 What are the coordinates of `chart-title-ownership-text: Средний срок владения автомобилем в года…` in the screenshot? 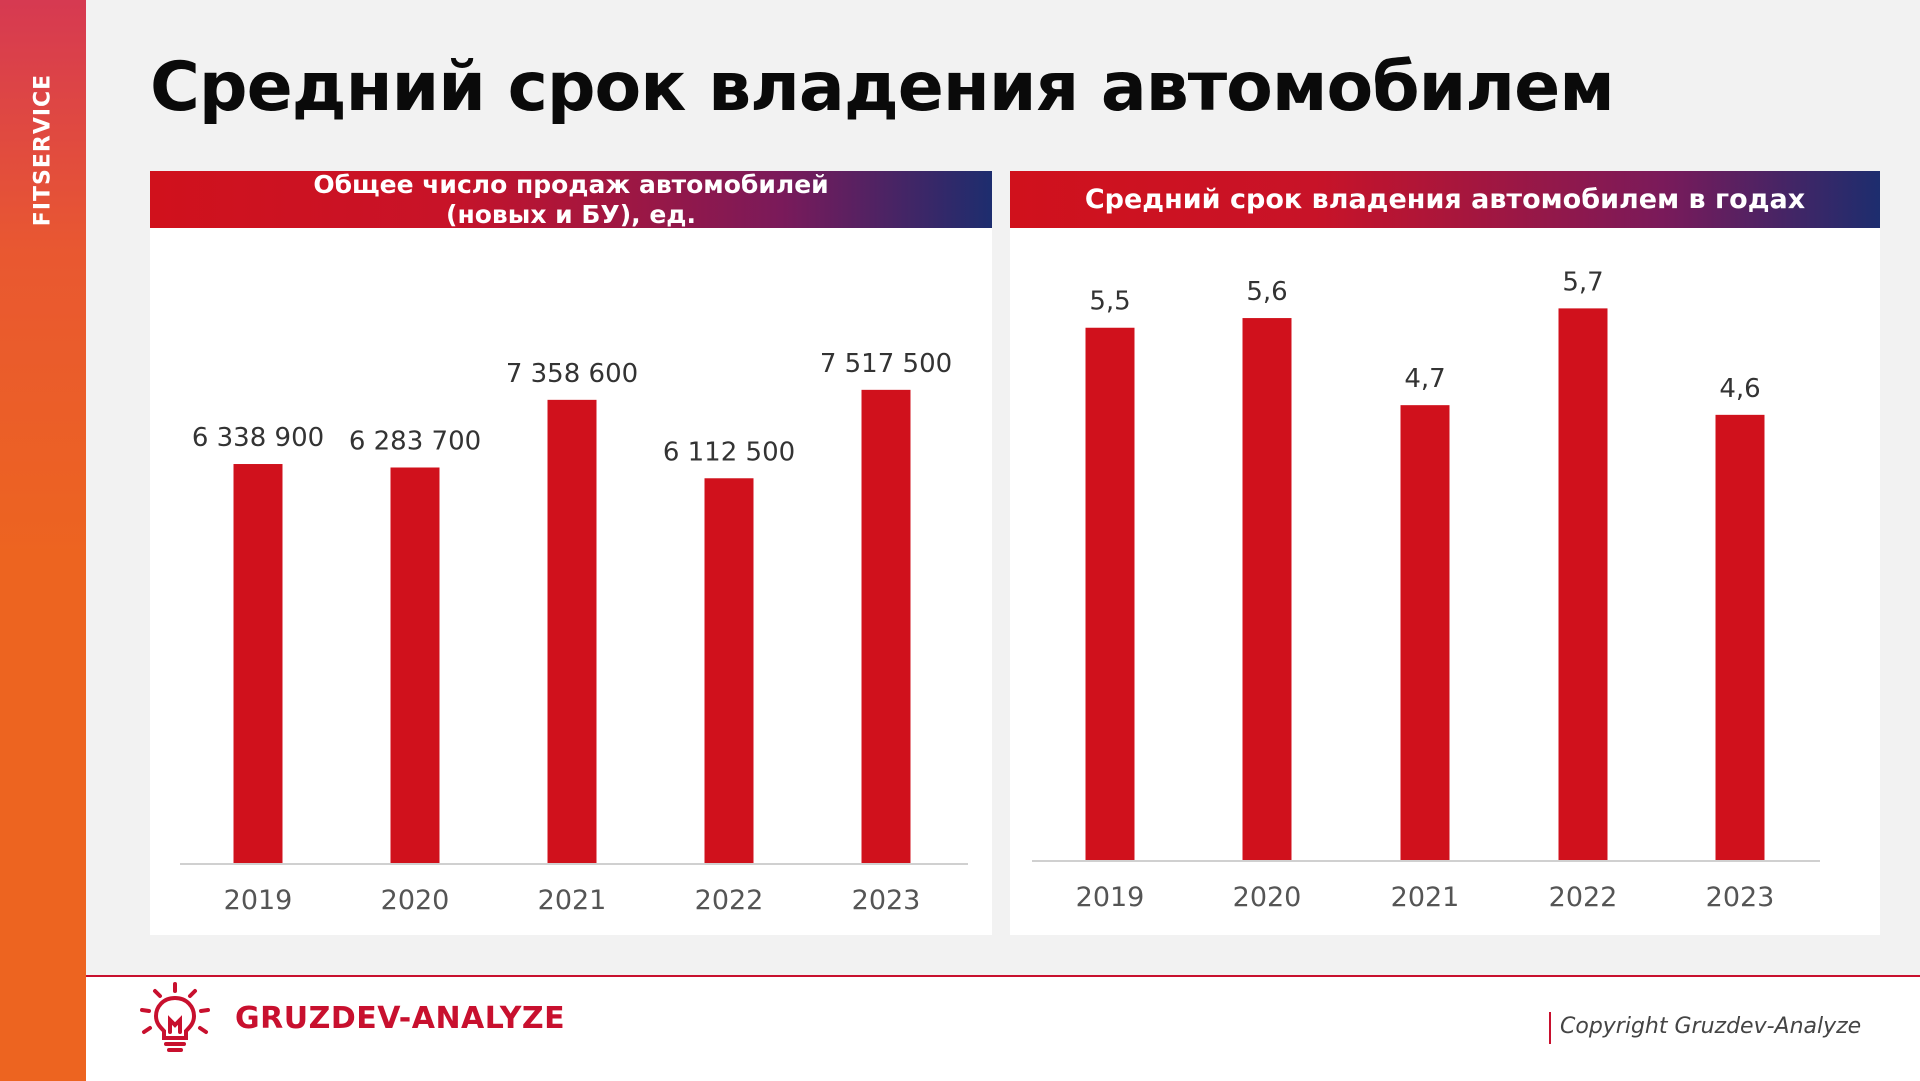 It's located at (1445, 199).